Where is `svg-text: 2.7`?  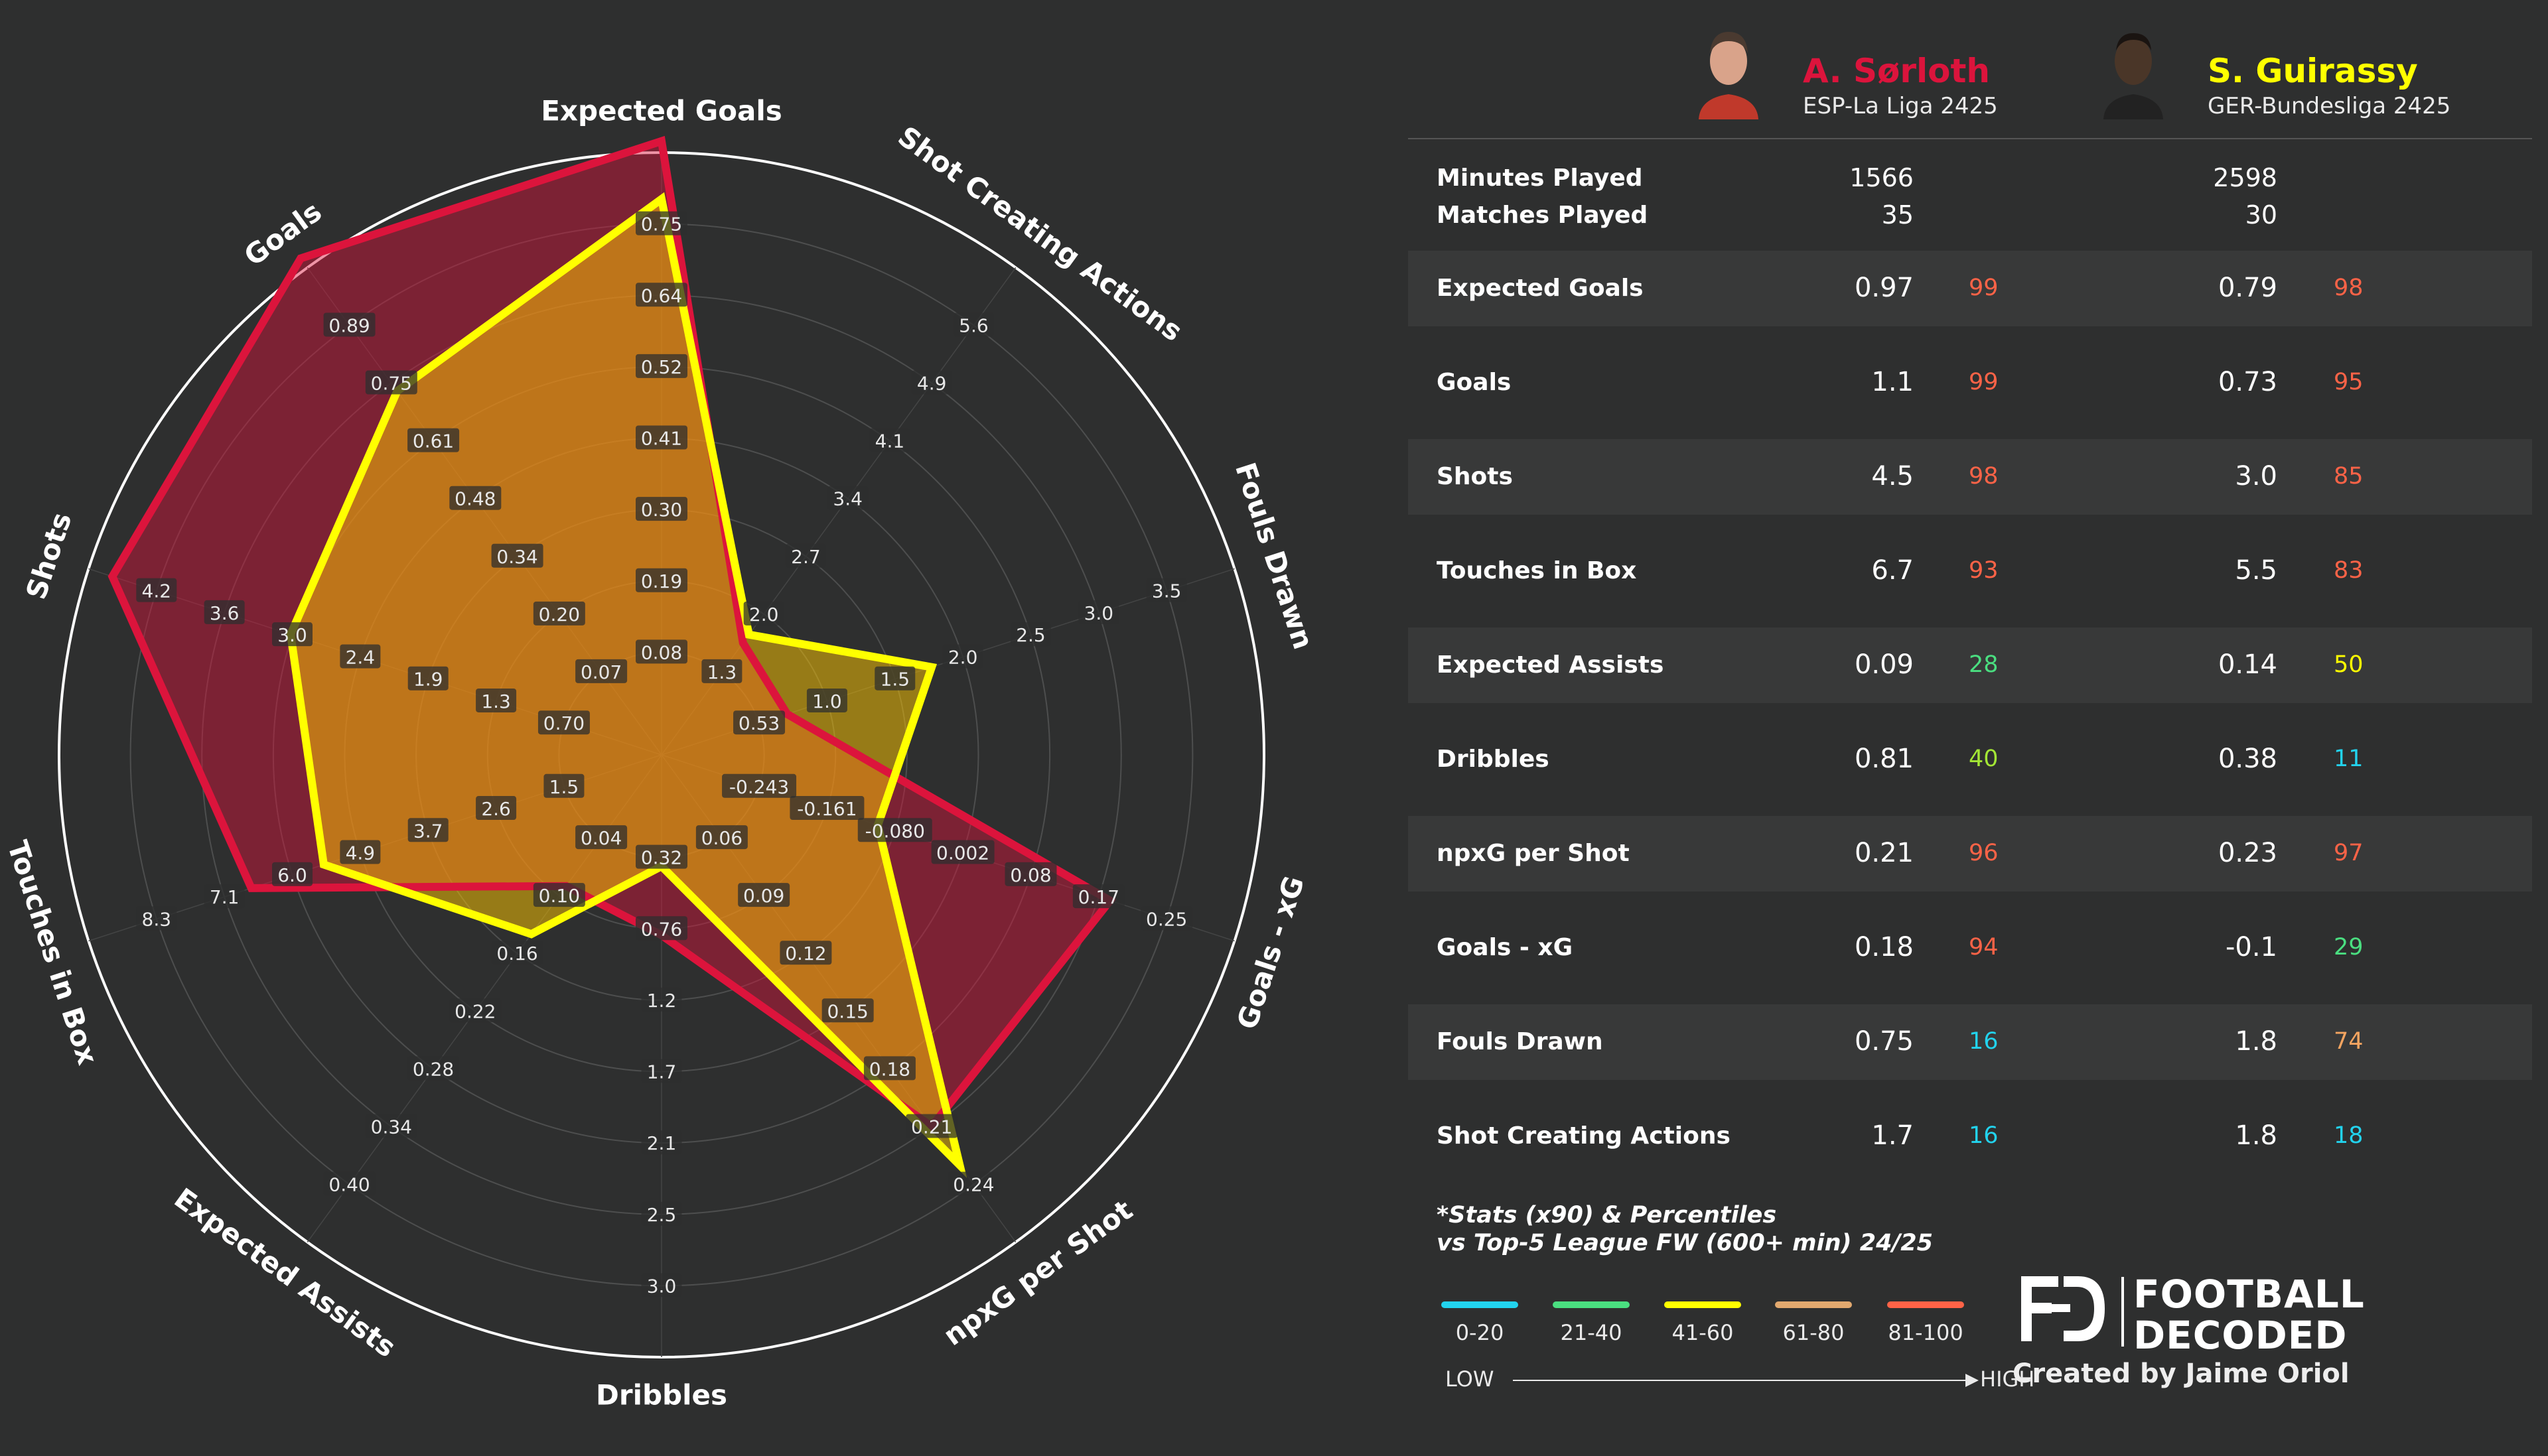
svg-text: 2.7 is located at coordinates (806, 557).